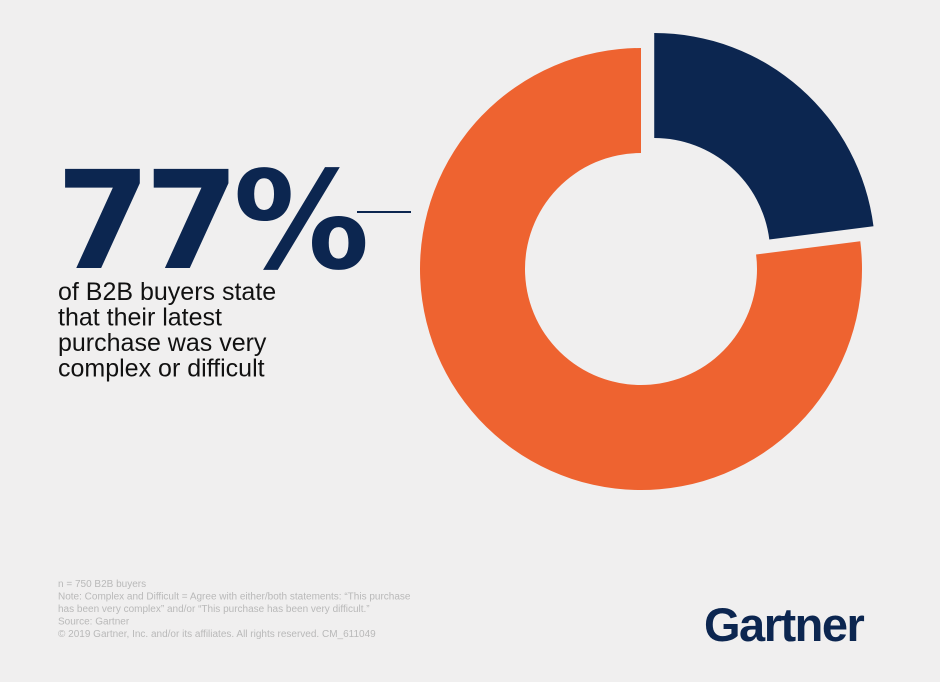  What do you see at coordinates (162, 343) in the screenshot?
I see `caption-line: purchase was very` at bounding box center [162, 343].